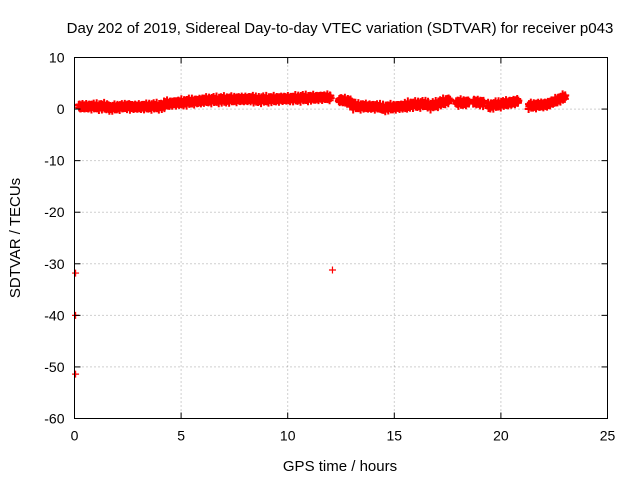 This screenshot has height=480, width=640. What do you see at coordinates (501, 436) in the screenshot?
I see `x-tick-label: 20` at bounding box center [501, 436].